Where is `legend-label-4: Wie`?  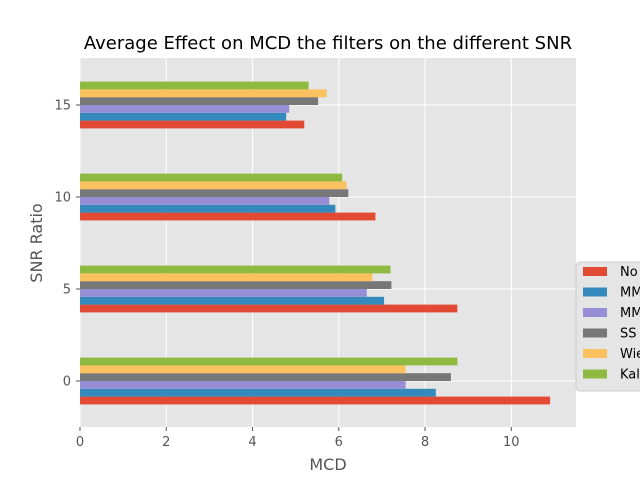
legend-label-4: Wie is located at coordinates (630, 354).